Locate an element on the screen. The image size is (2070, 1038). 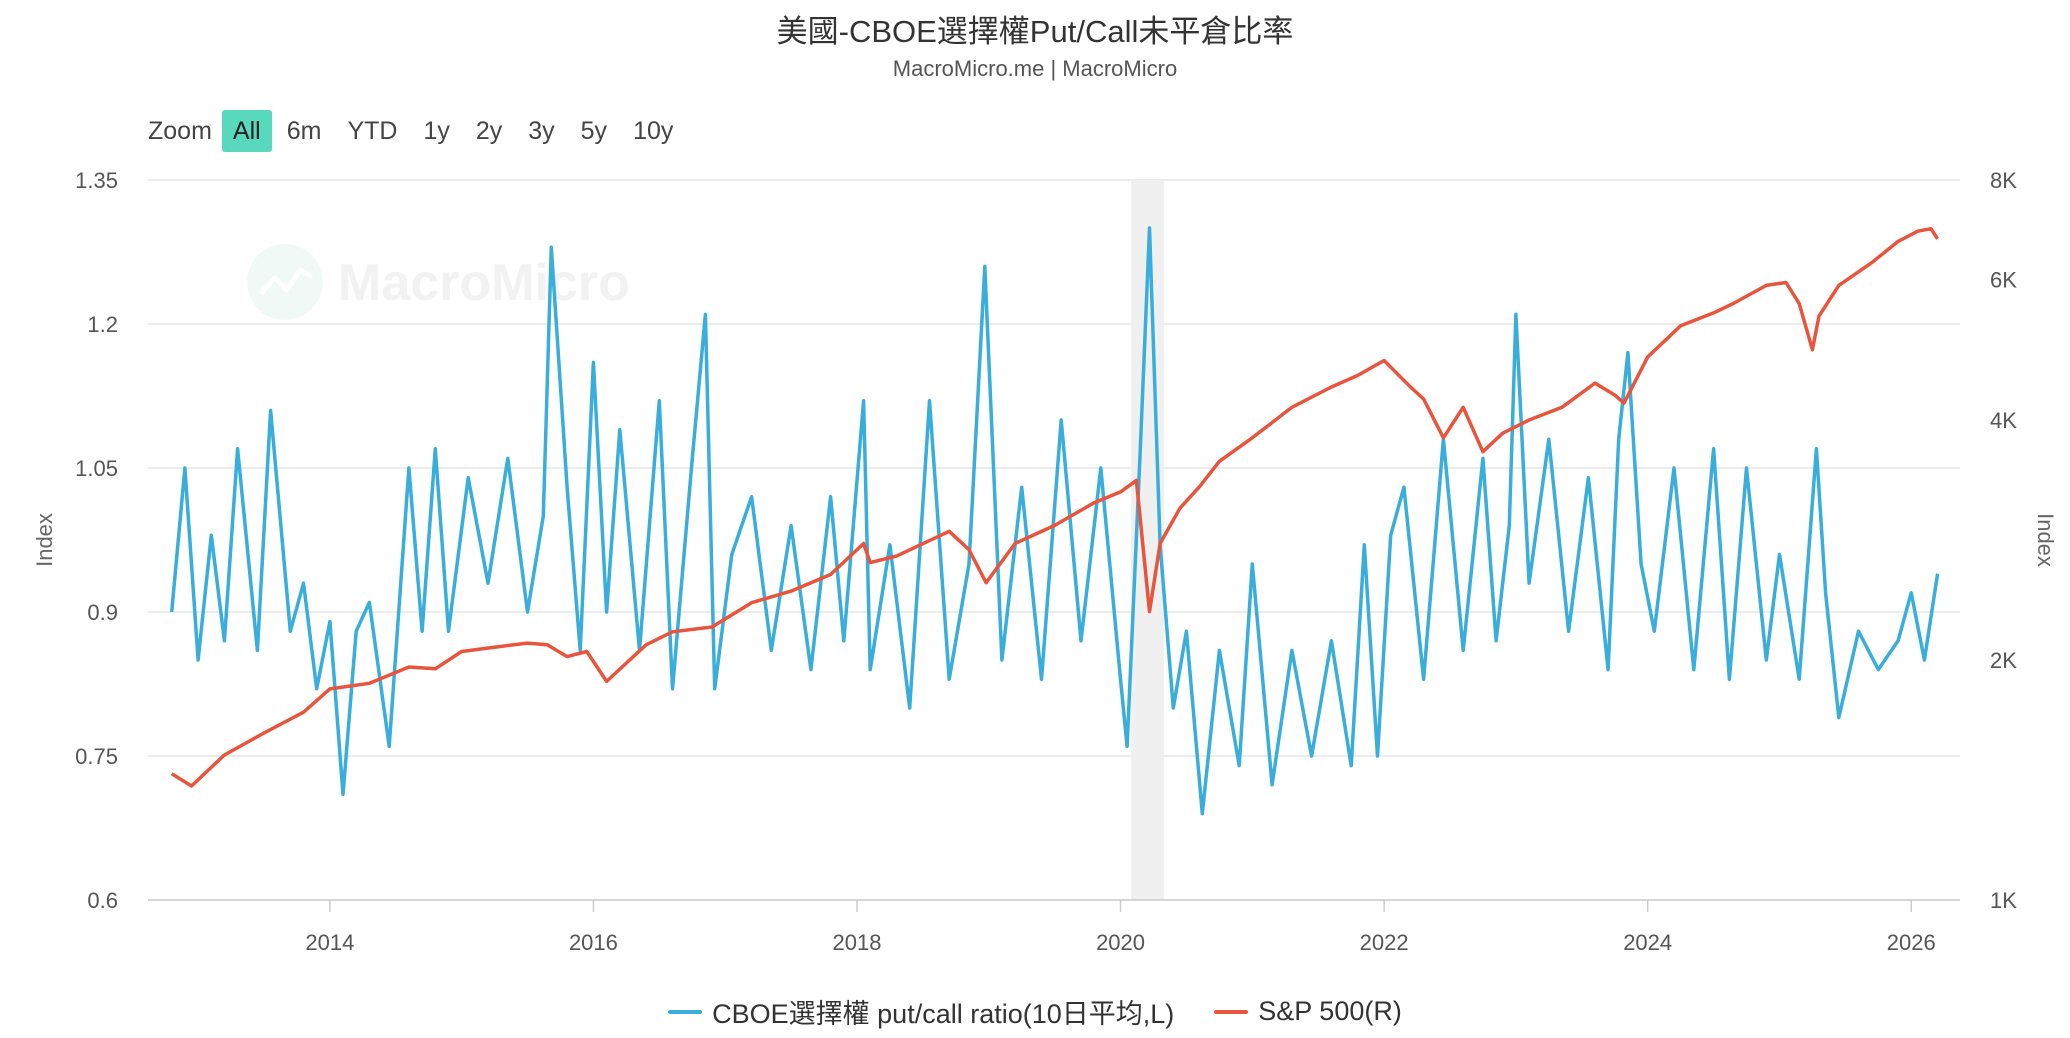
zoom-button-2y: 2y is located at coordinates (489, 131).